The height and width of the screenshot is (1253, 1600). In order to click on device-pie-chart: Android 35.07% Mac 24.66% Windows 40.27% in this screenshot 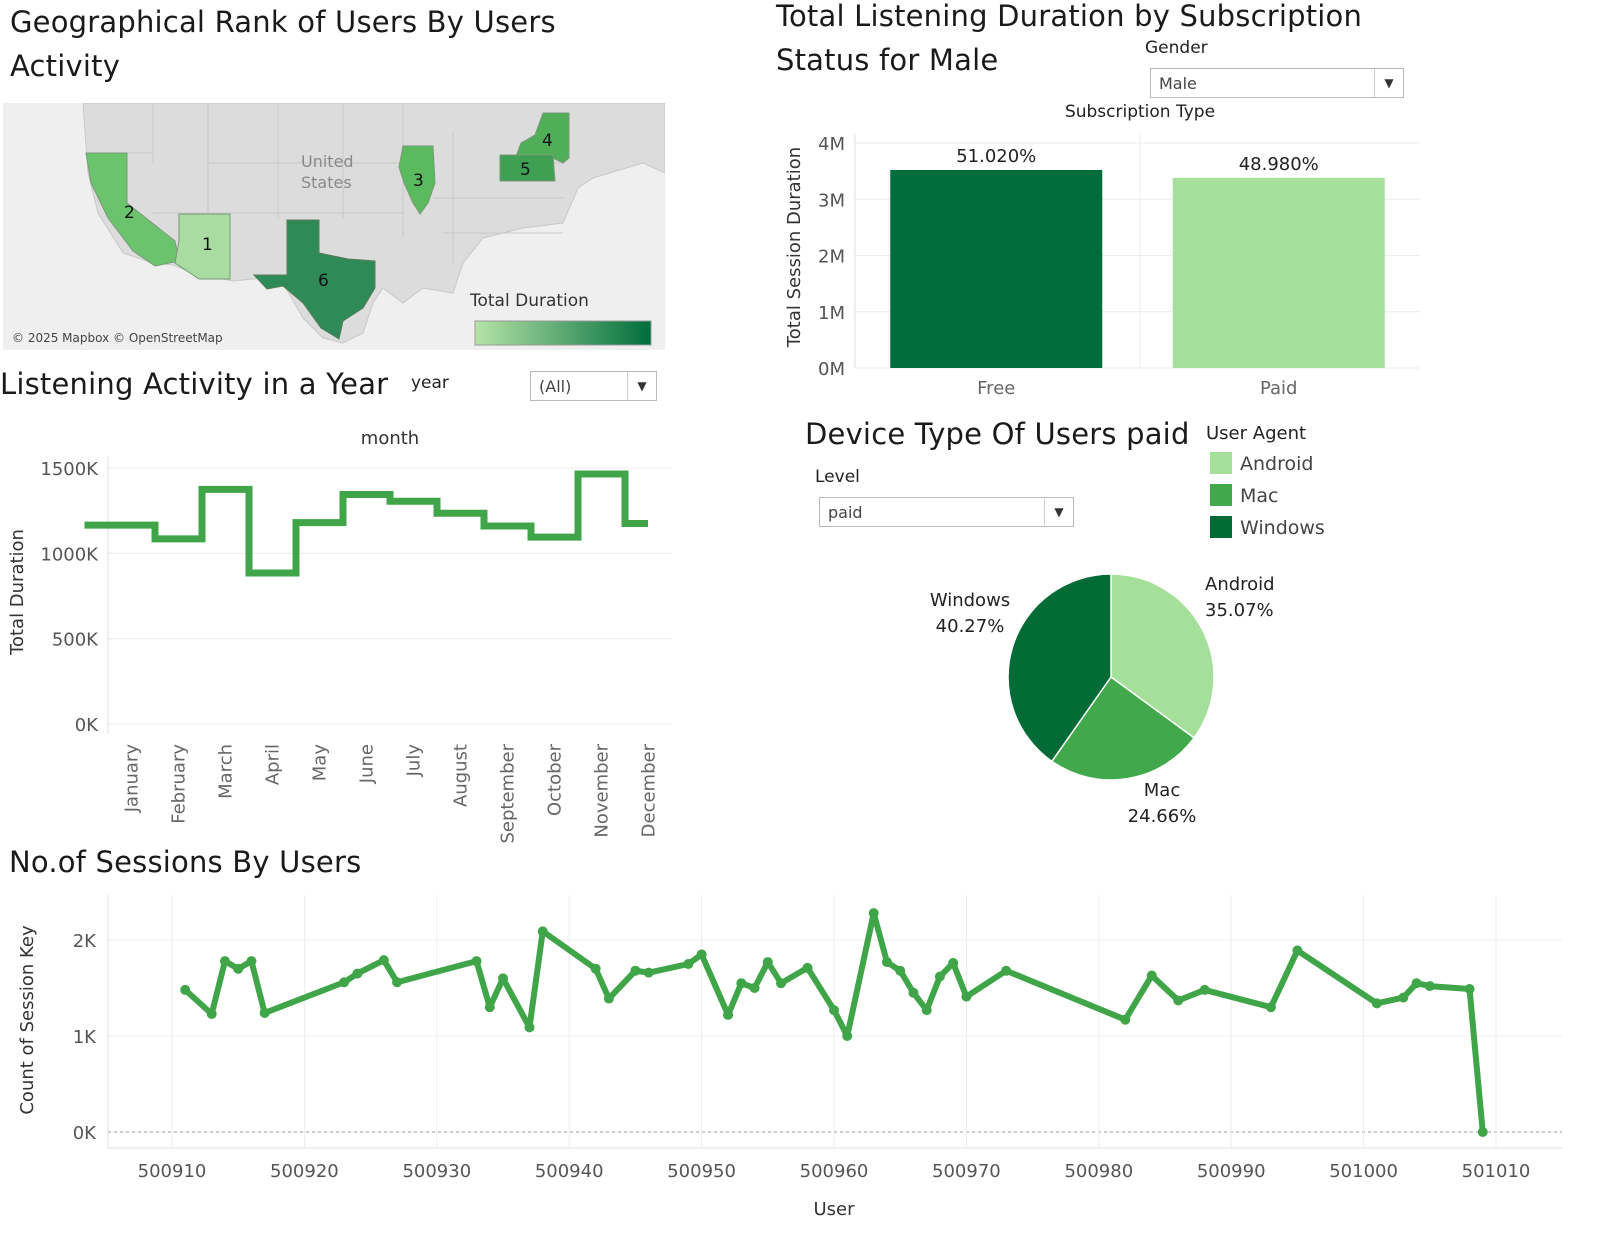, I will do `click(1102, 700)`.